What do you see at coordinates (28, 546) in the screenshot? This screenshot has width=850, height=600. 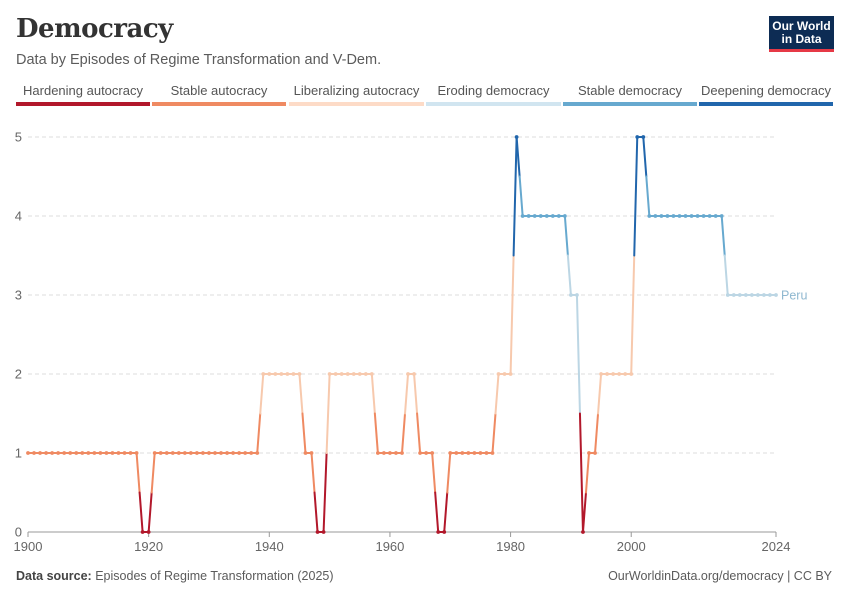 I see `x-tick-label: 1900` at bounding box center [28, 546].